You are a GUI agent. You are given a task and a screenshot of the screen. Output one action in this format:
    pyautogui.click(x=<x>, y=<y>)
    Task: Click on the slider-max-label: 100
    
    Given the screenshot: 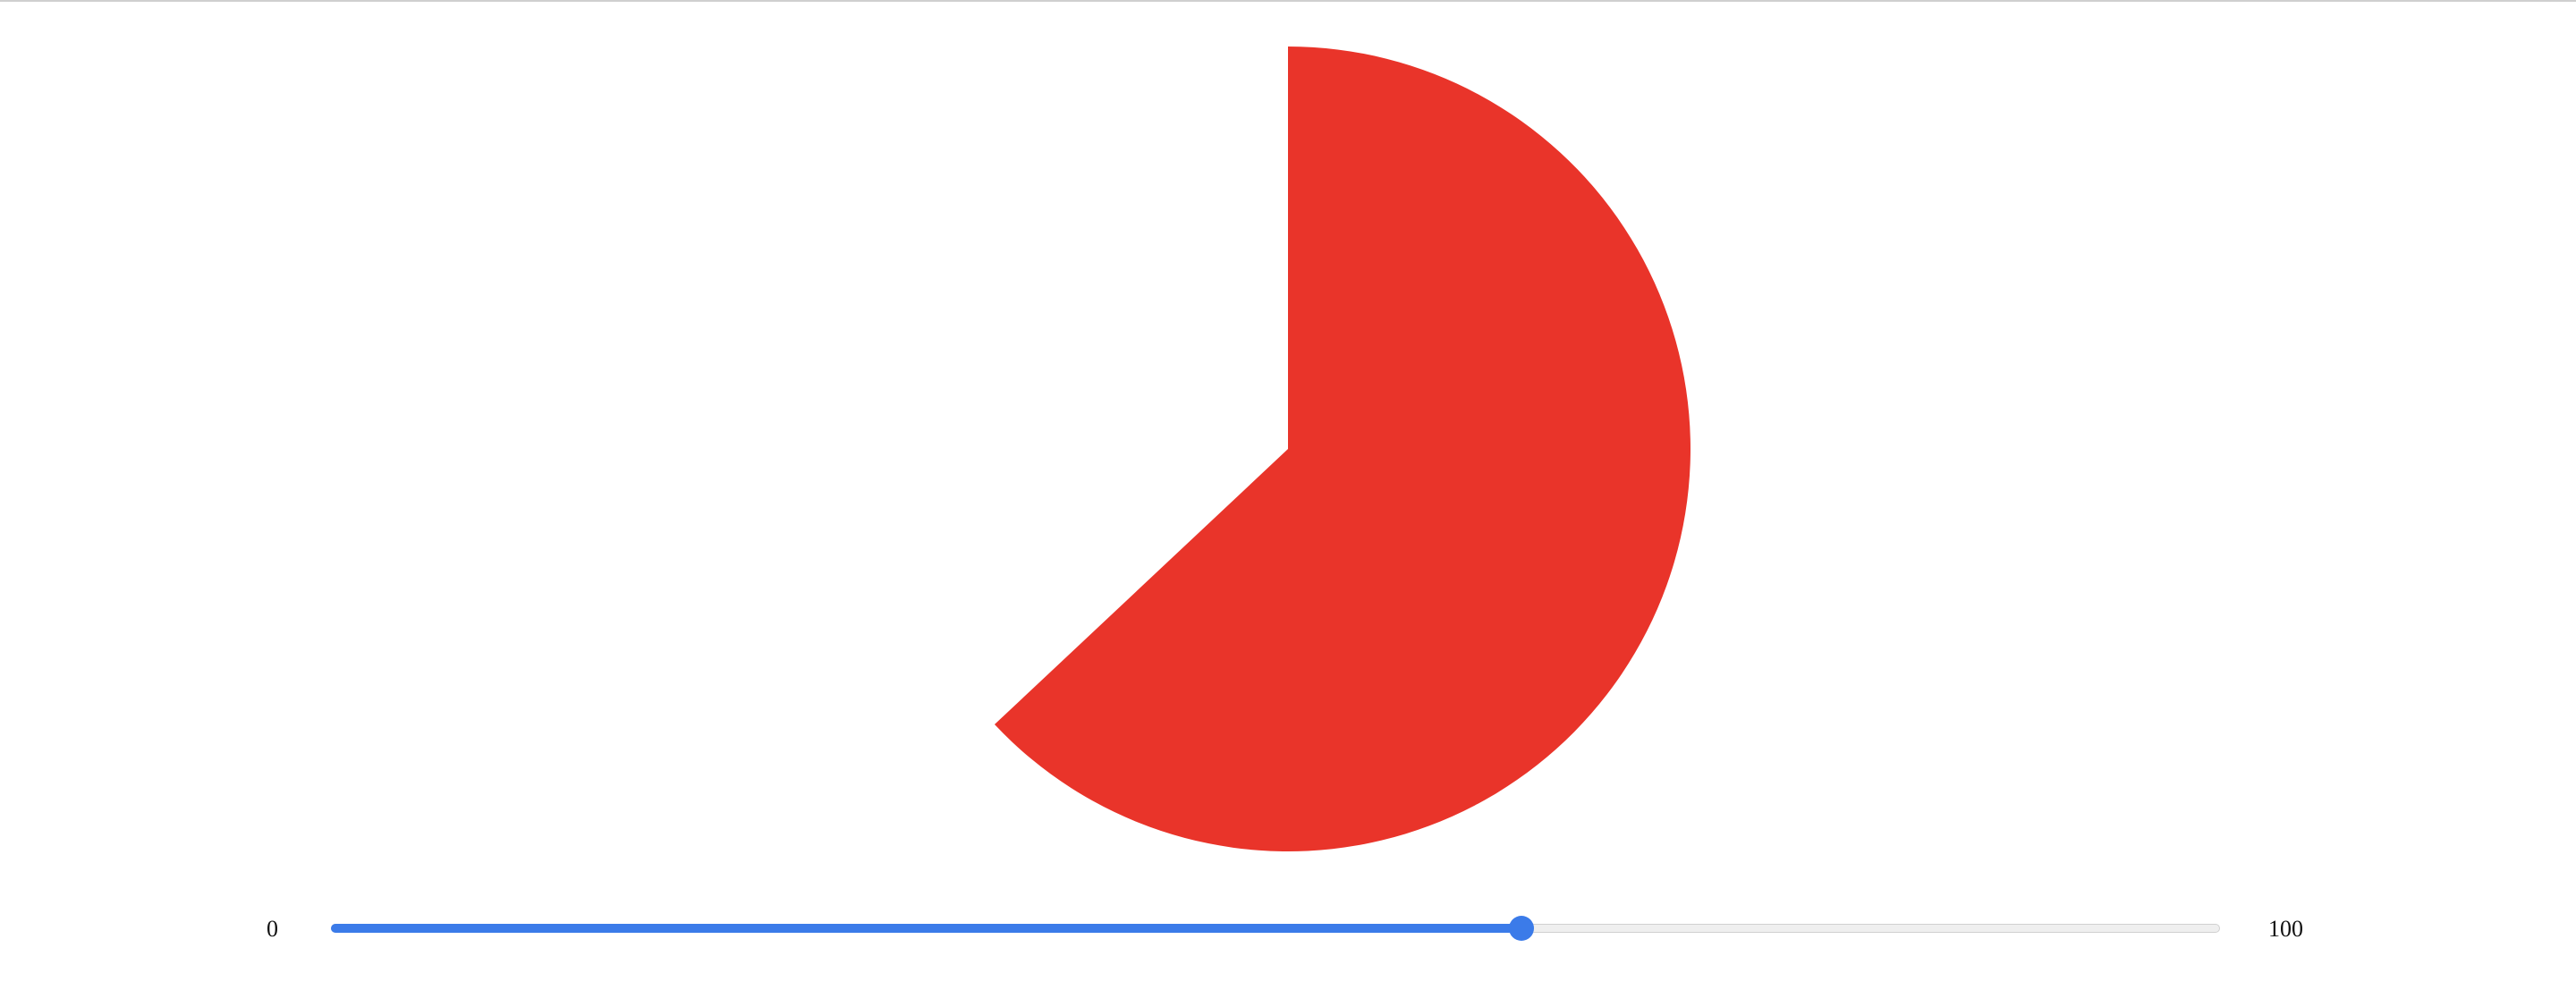 What is the action you would take?
    pyautogui.click(x=2285, y=929)
    